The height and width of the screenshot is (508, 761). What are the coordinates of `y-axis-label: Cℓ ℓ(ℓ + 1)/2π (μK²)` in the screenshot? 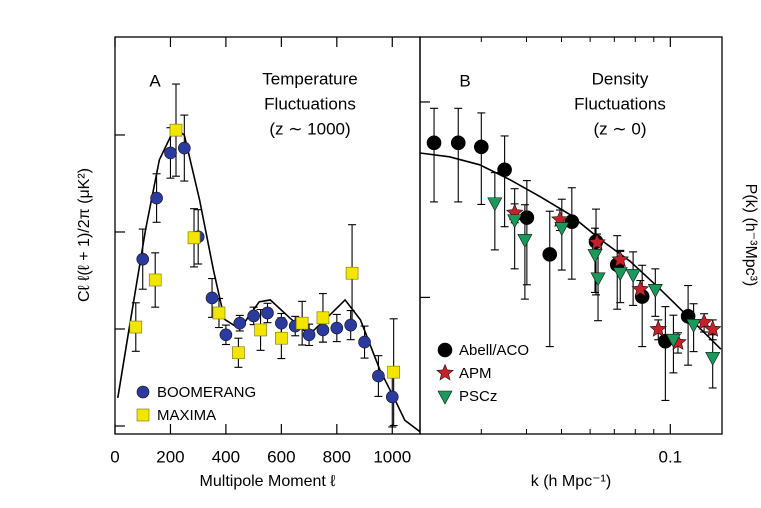 It's located at (84, 235).